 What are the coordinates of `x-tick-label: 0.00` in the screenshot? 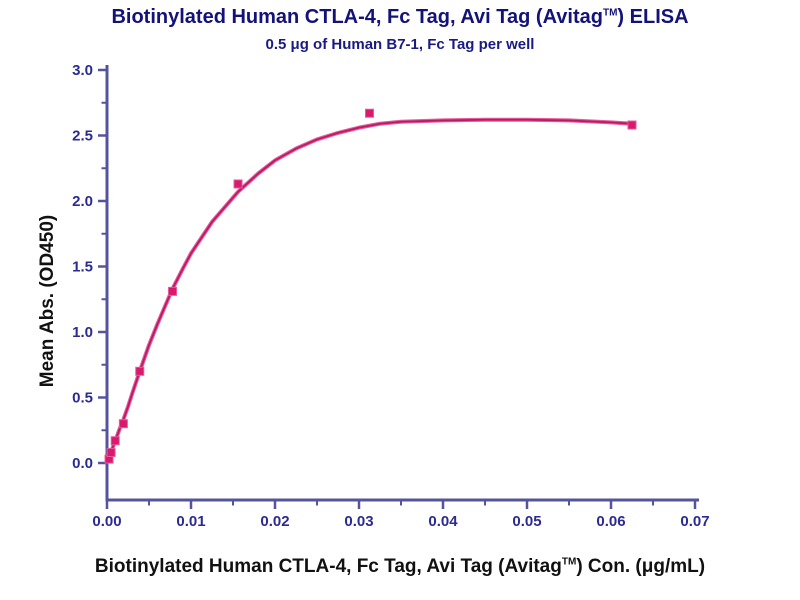 It's located at (106, 521).